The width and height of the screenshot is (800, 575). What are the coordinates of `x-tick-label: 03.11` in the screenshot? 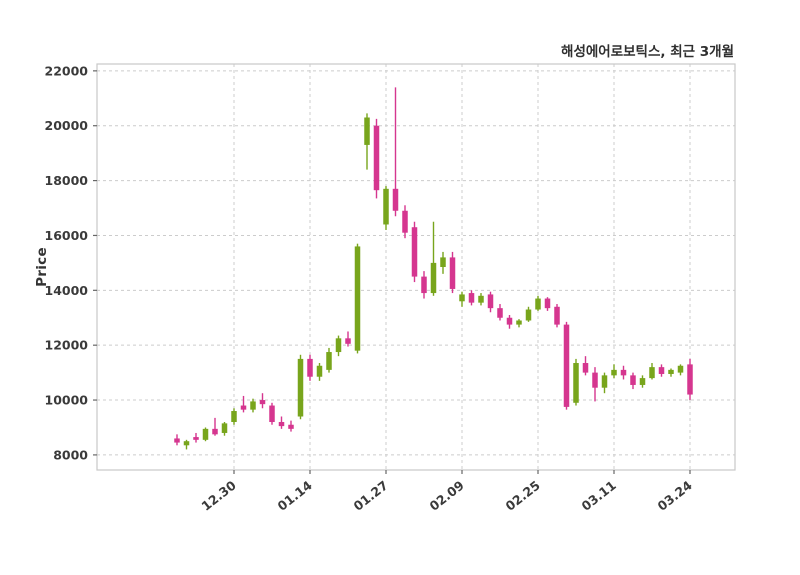 It's located at (598, 496).